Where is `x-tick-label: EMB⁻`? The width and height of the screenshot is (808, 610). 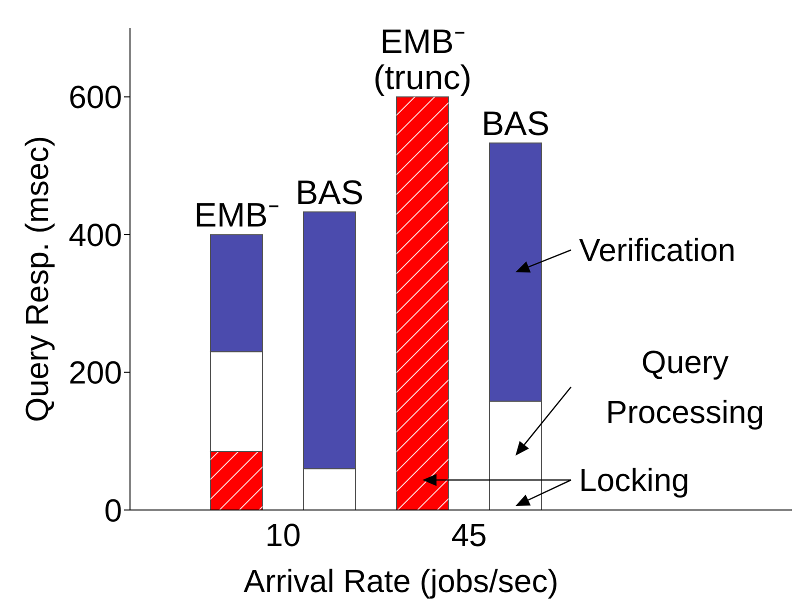
x-tick-label: EMB⁻ is located at coordinates (236, 215).